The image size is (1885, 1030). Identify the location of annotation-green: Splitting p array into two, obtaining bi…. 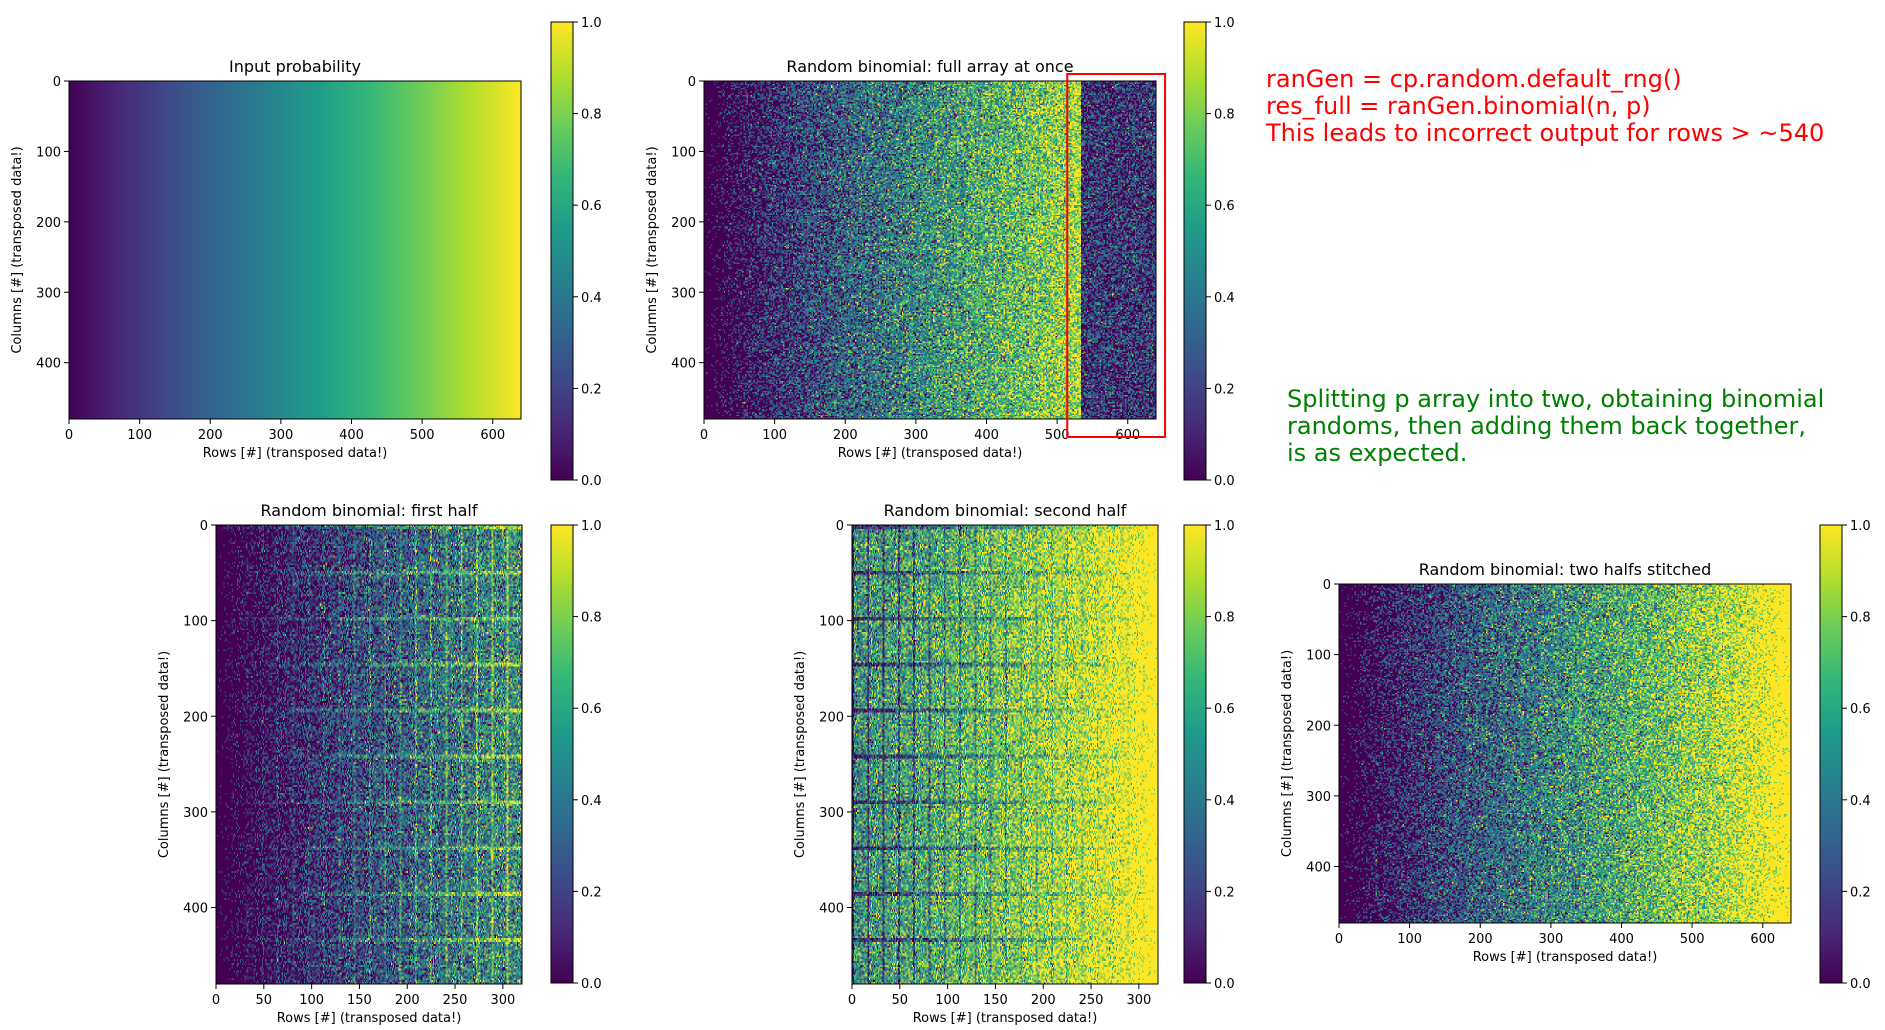
(1555, 426).